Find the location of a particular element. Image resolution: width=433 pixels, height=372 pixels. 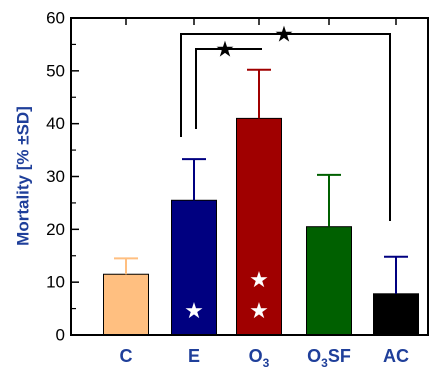

y-tick-label-4: 40 is located at coordinates (55, 123).